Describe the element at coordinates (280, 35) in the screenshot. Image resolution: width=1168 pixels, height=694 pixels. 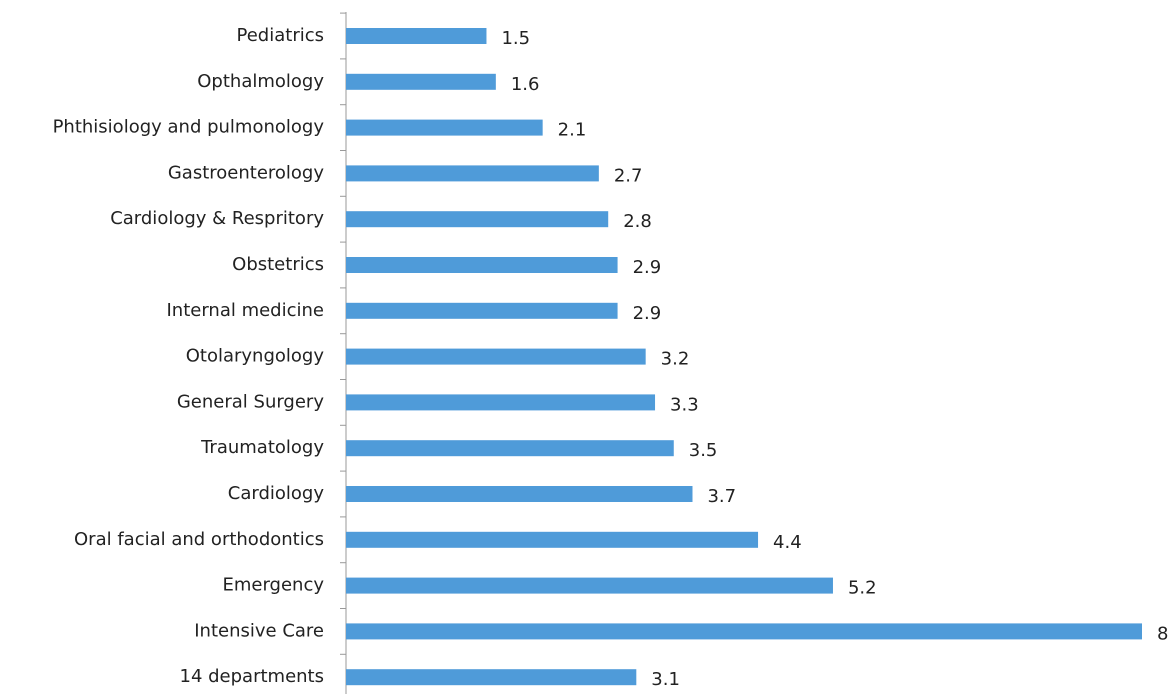
I see `category-label: Pediatrics` at that location.